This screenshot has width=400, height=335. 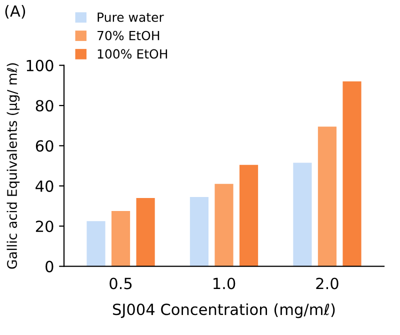 What do you see at coordinates (129, 35) in the screenshot?
I see `legend-label: 70% EtOH` at bounding box center [129, 35].